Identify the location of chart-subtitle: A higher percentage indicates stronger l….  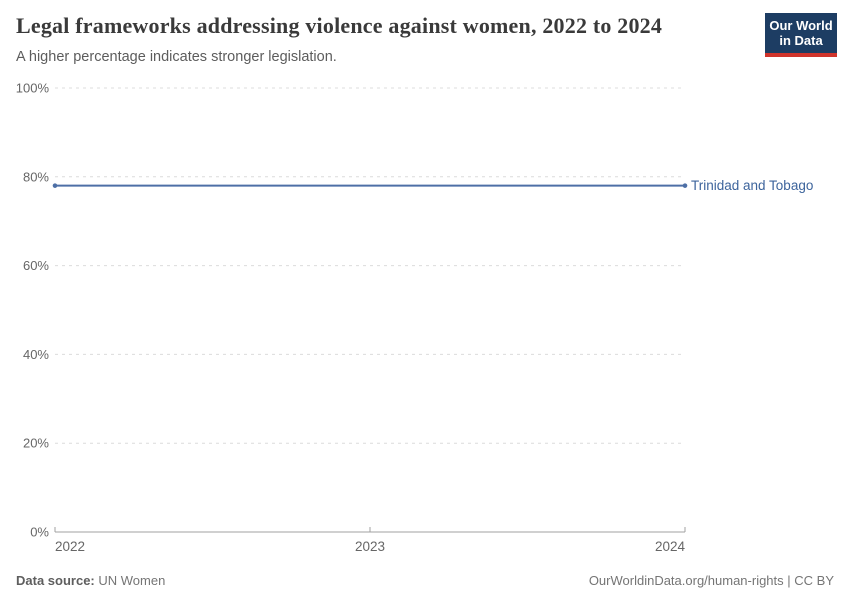
(176, 57).